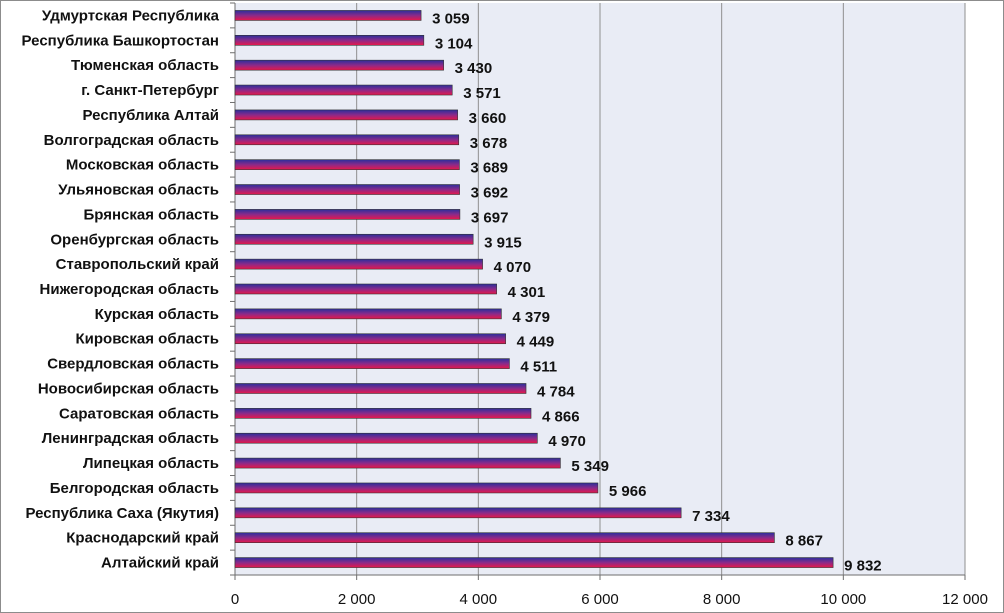  I want to click on category-label: Республика Алтай, so click(151, 115).